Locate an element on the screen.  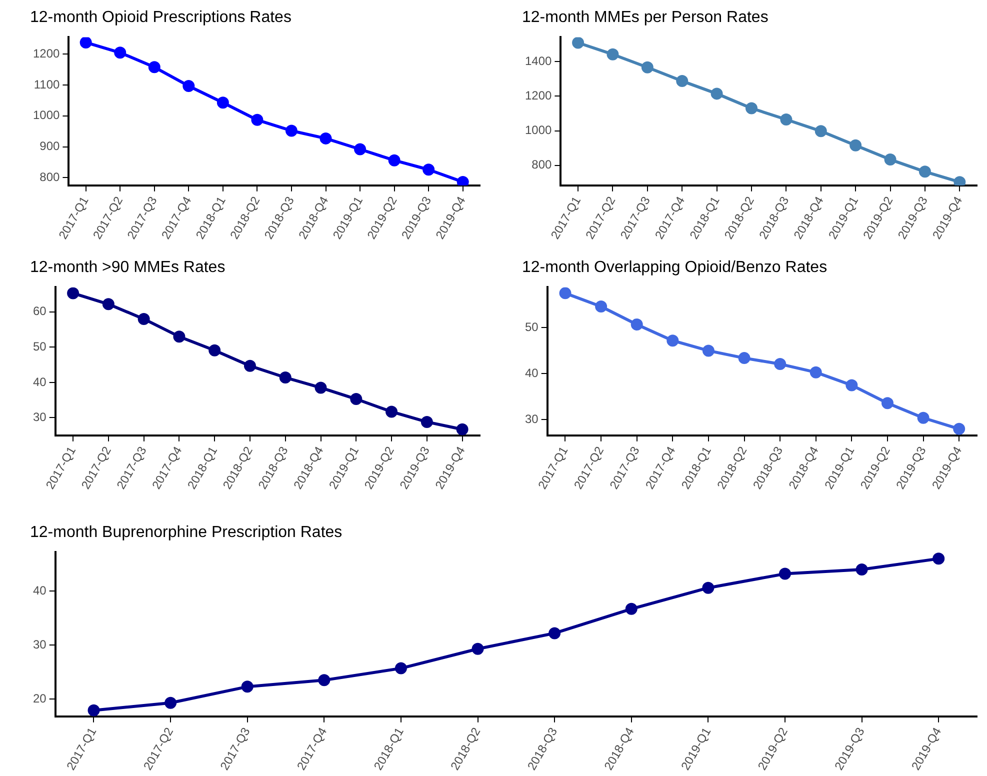
chart-title: 12-month Buprenorphine Prescription Rates is located at coordinates (186, 533).